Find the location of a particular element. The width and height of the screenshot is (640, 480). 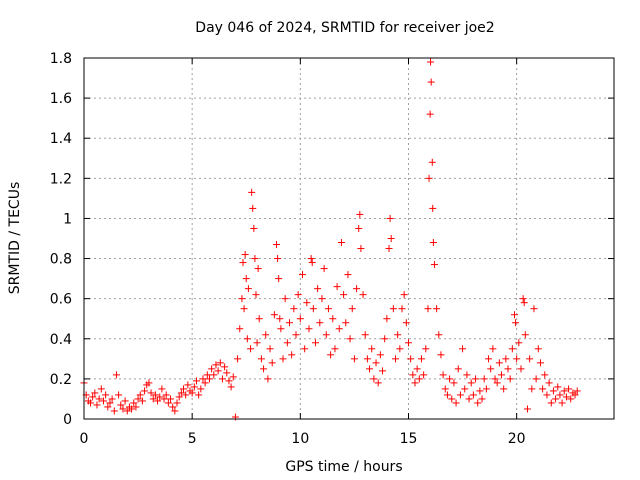

y-tick-label: 0.4 is located at coordinates (61, 340).